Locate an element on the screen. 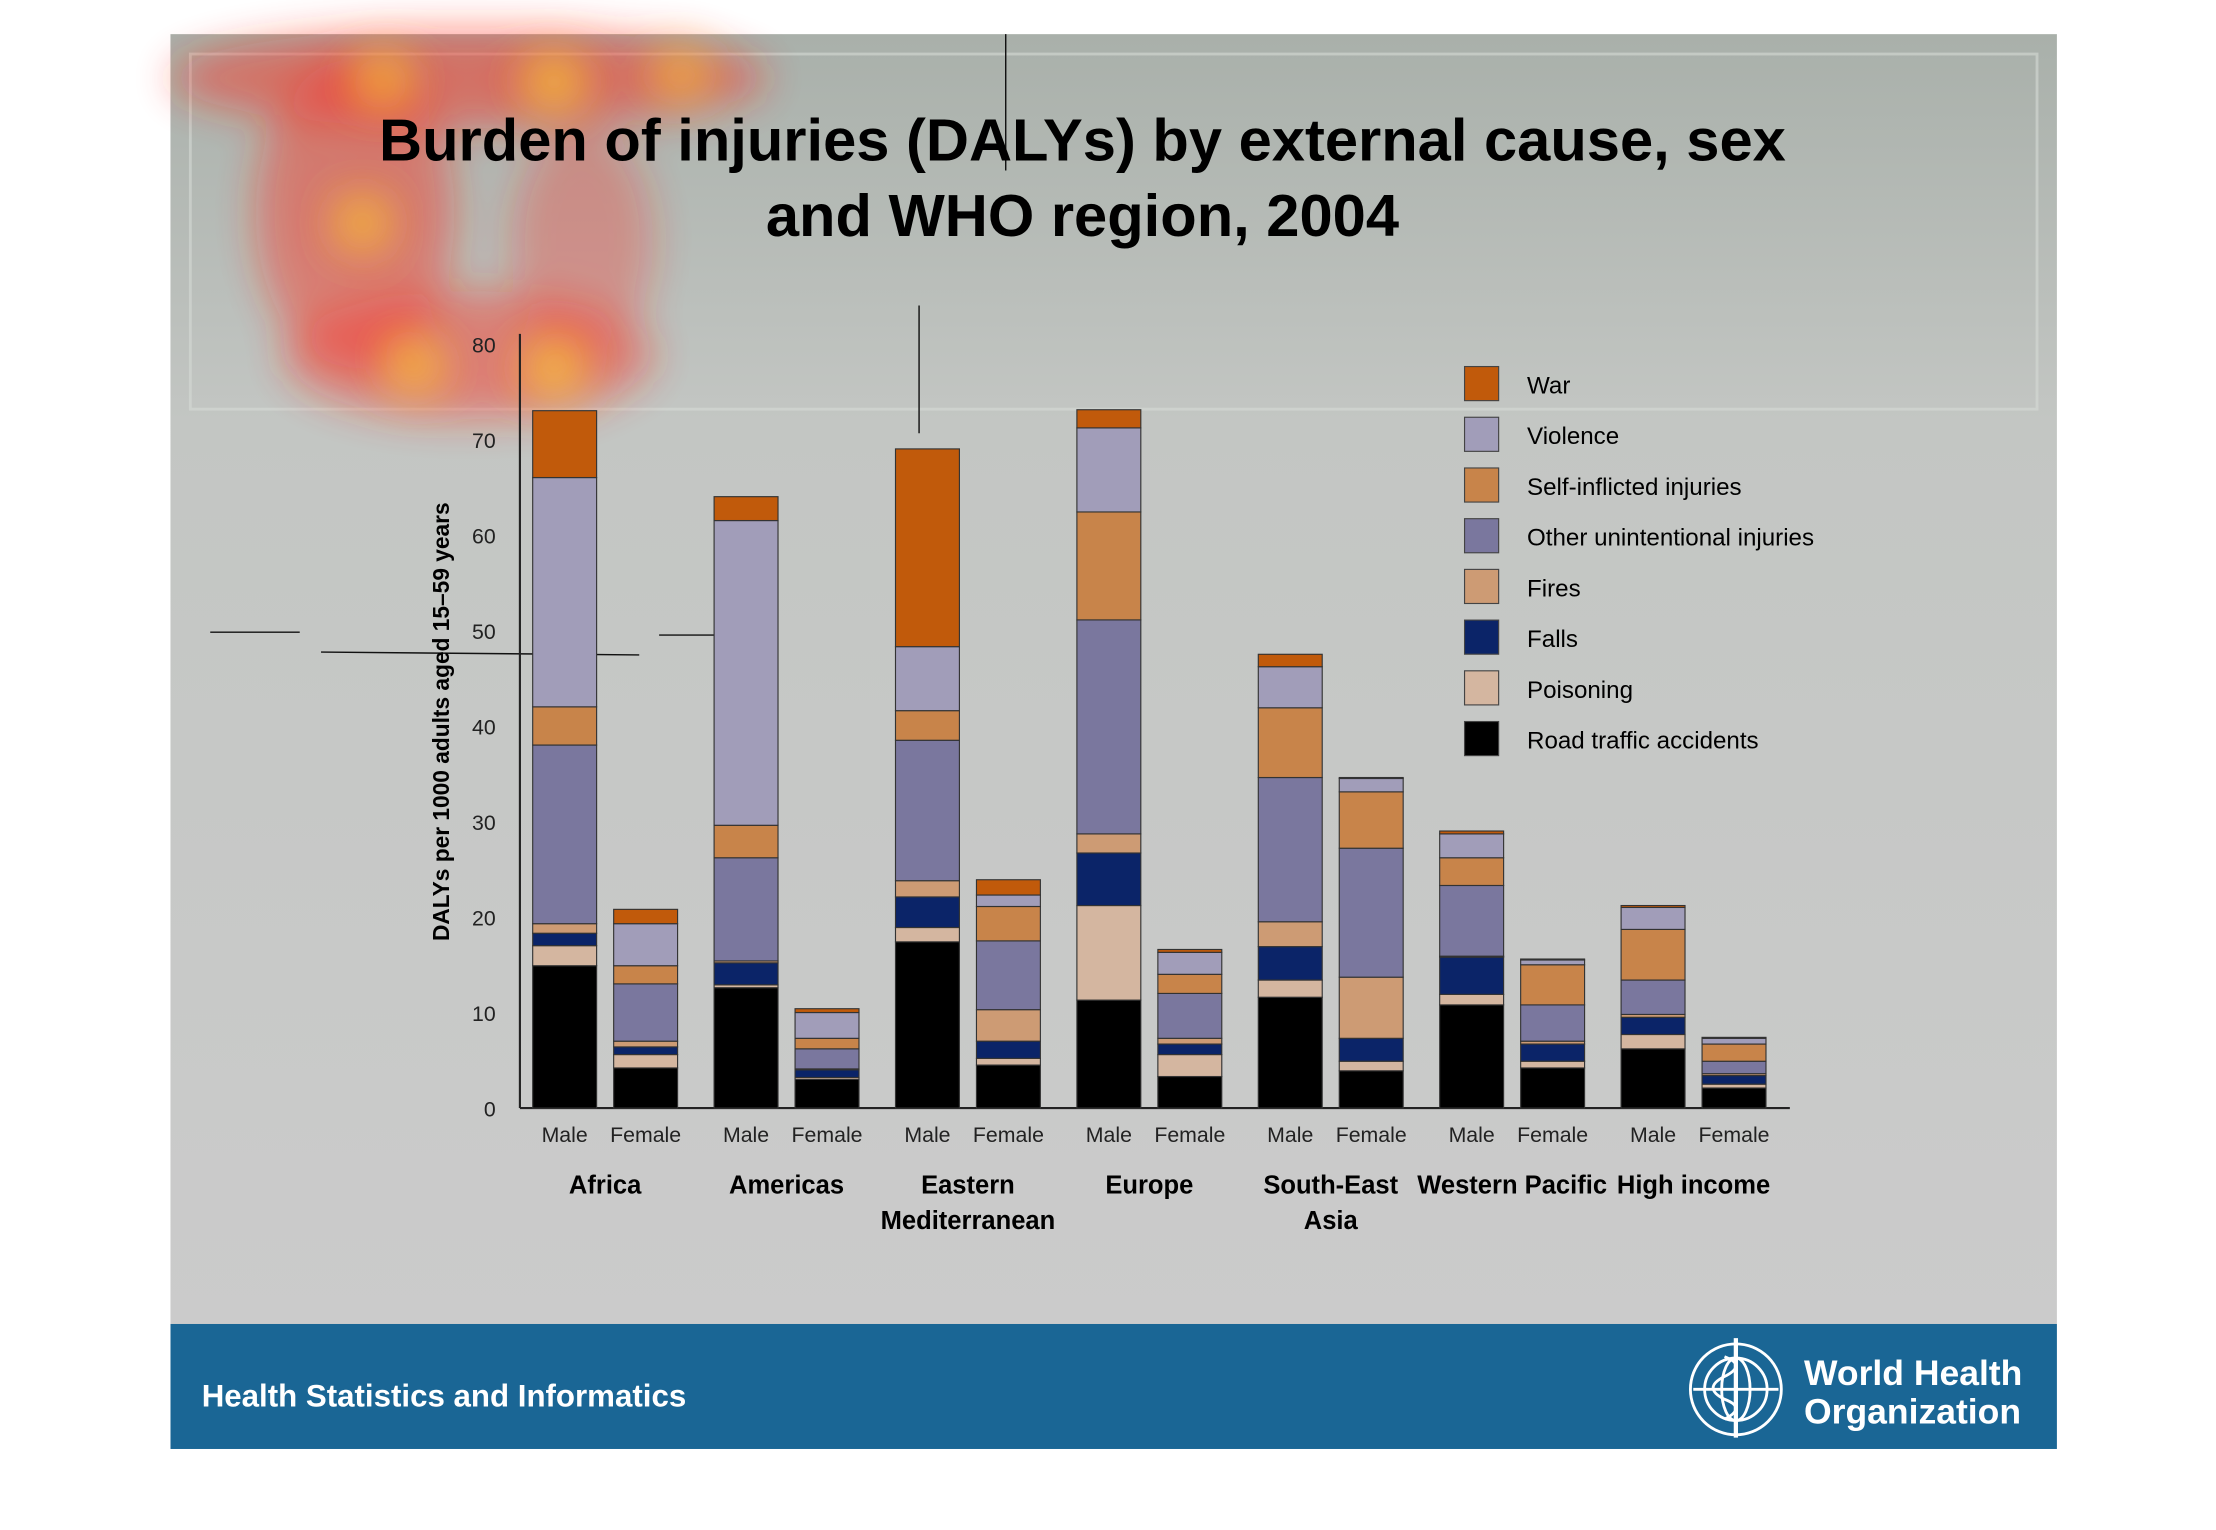  region-label: Americas is located at coordinates (786, 1185).